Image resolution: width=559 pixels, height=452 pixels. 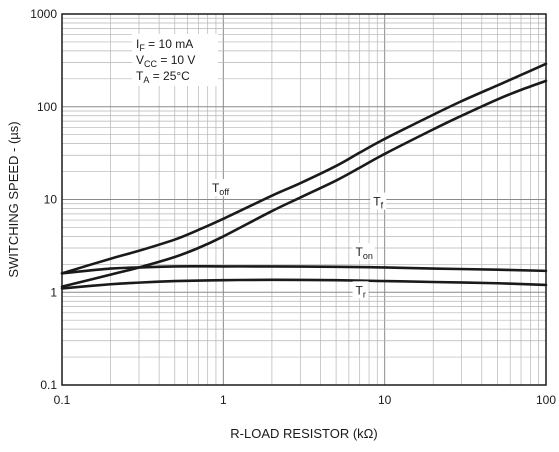 I want to click on x-axis-label: R-LOAD RESISTOR (kΩ), so click(x=303, y=433).